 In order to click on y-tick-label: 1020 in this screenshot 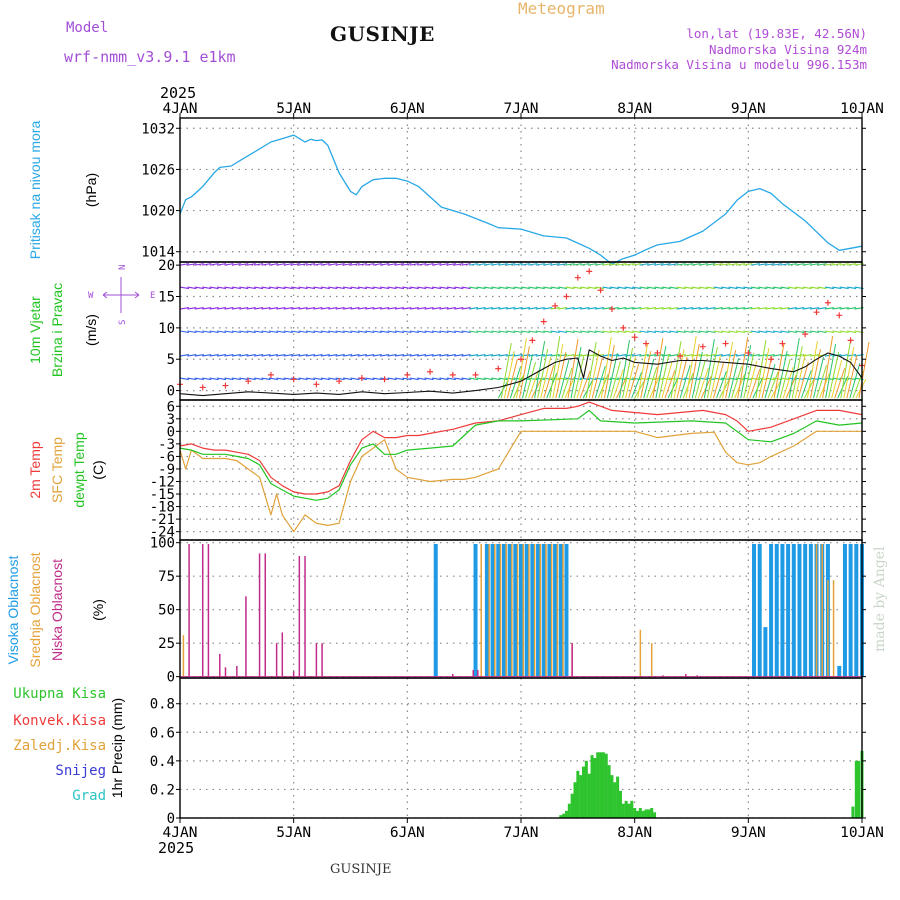, I will do `click(158, 212)`.